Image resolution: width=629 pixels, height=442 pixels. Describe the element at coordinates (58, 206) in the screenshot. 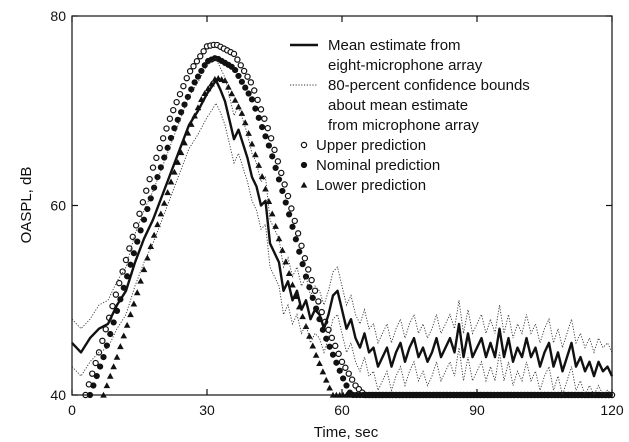

I see `y-tick-label: 60` at that location.